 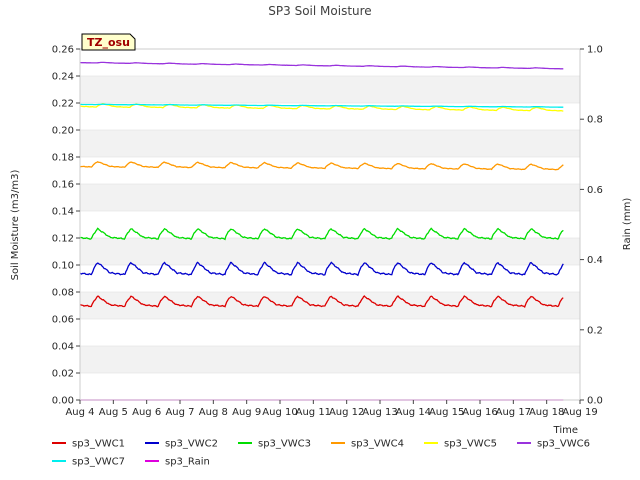 What do you see at coordinates (313, 412) in the screenshot?
I see `x-tick-label: Aug 11` at bounding box center [313, 412].